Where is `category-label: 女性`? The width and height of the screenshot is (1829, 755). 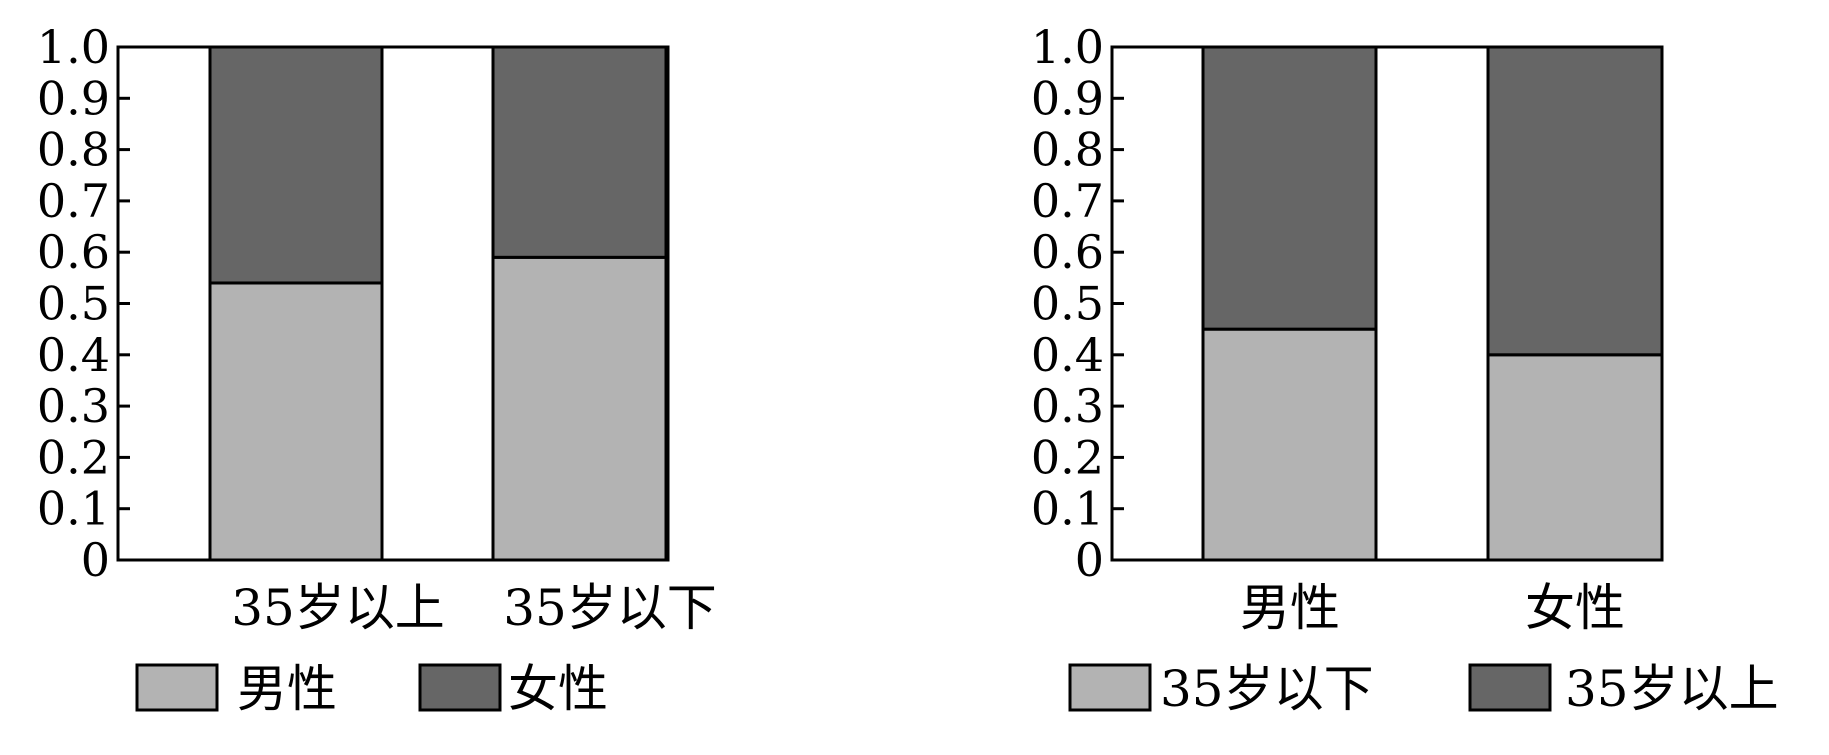
category-label: 女性 is located at coordinates (1575, 608).